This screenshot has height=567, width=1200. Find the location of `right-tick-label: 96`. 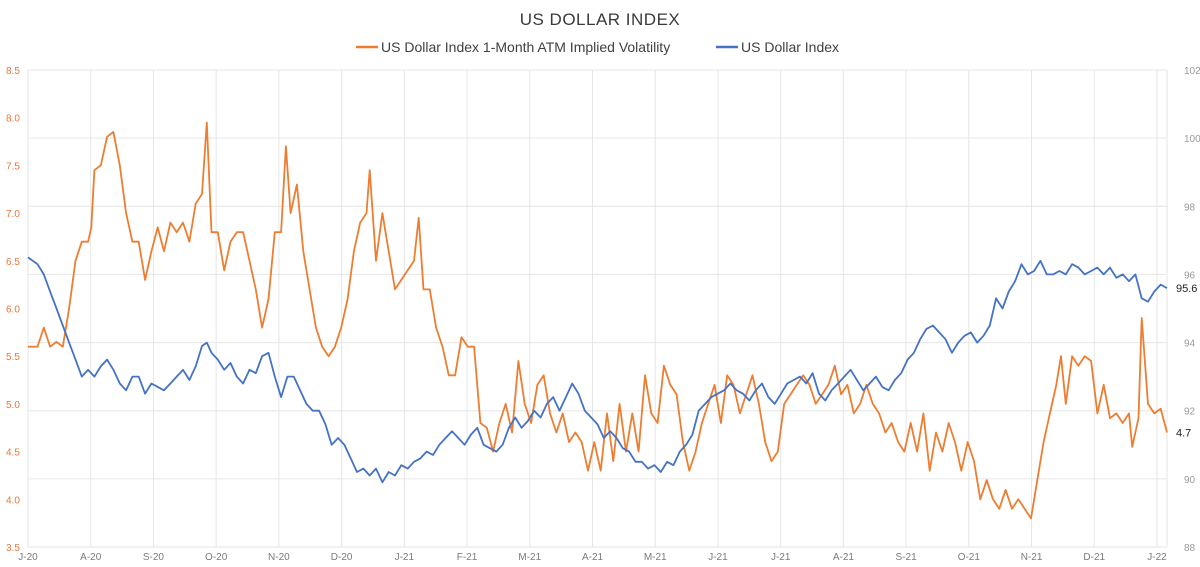

right-tick-label: 96 is located at coordinates (1190, 275).